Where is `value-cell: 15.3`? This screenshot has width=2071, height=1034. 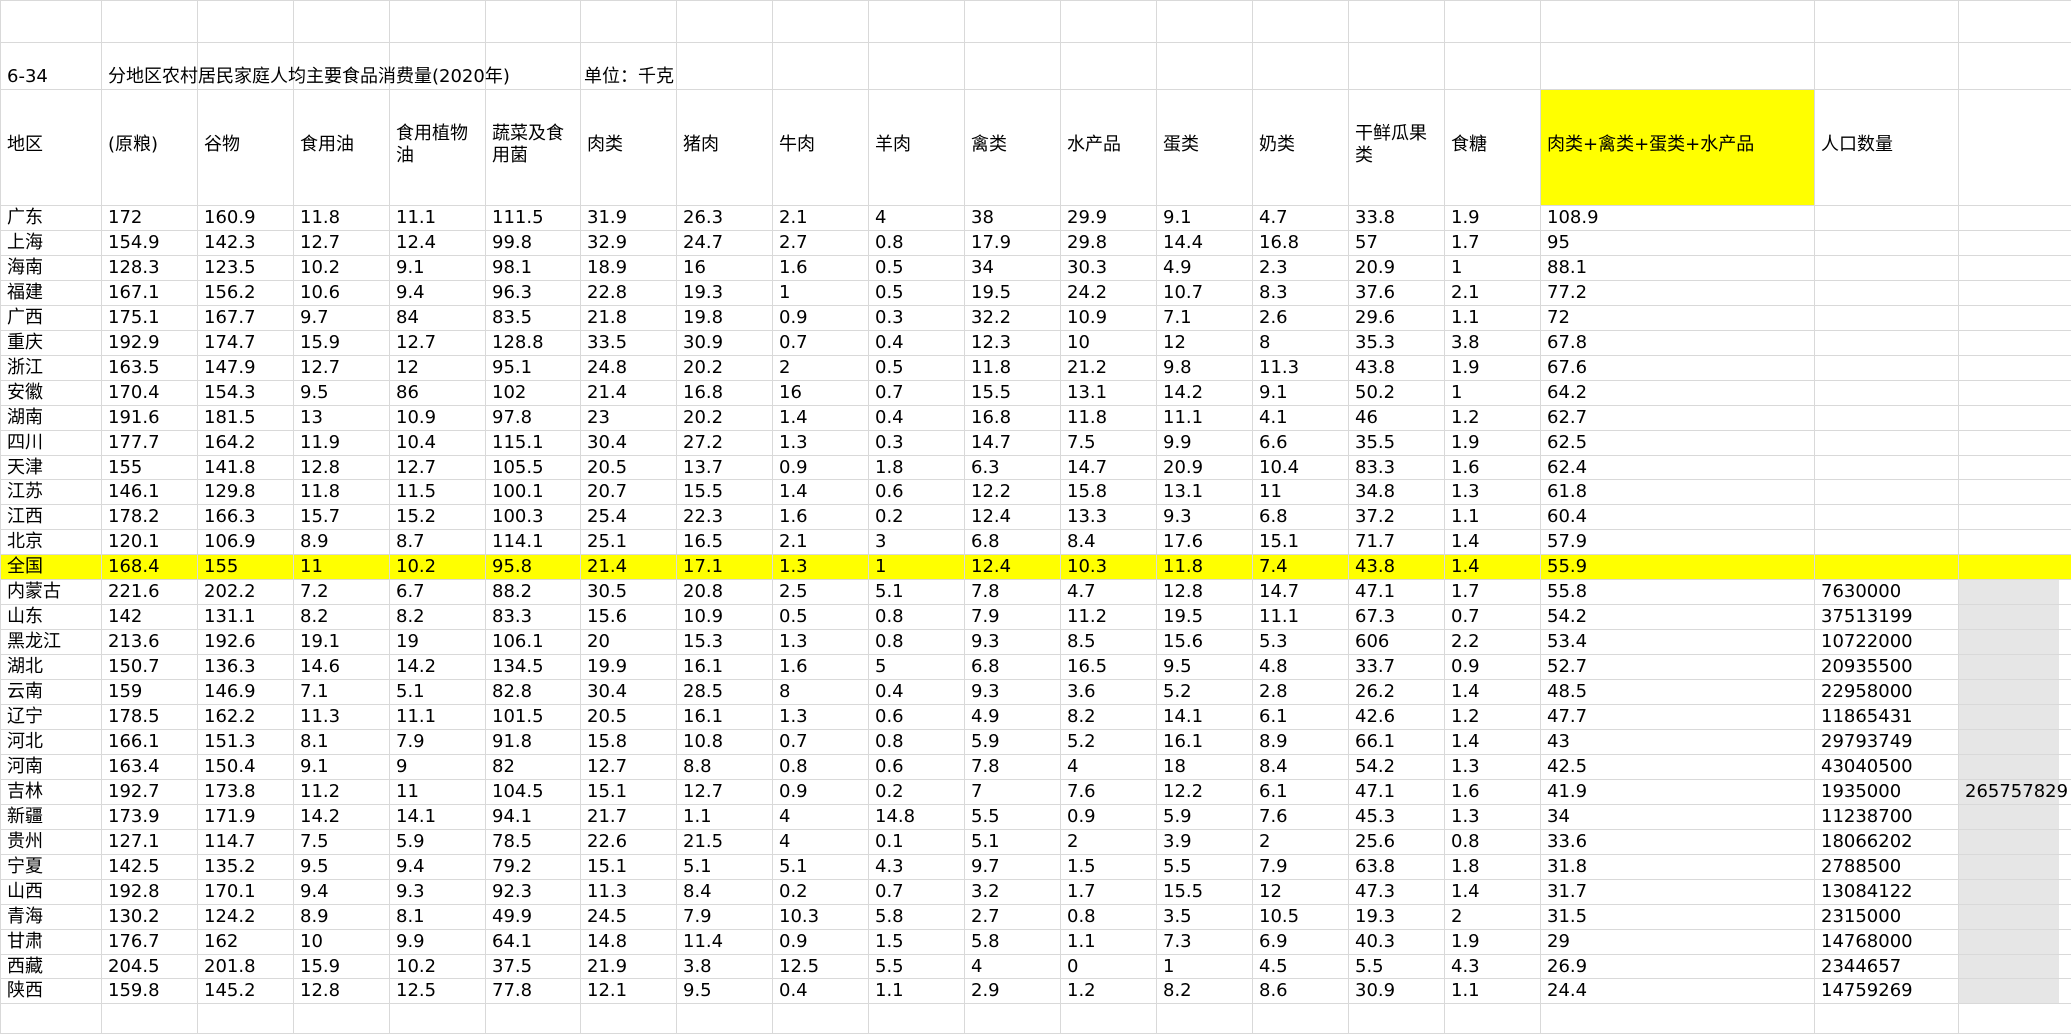 value-cell: 15.3 is located at coordinates (703, 642).